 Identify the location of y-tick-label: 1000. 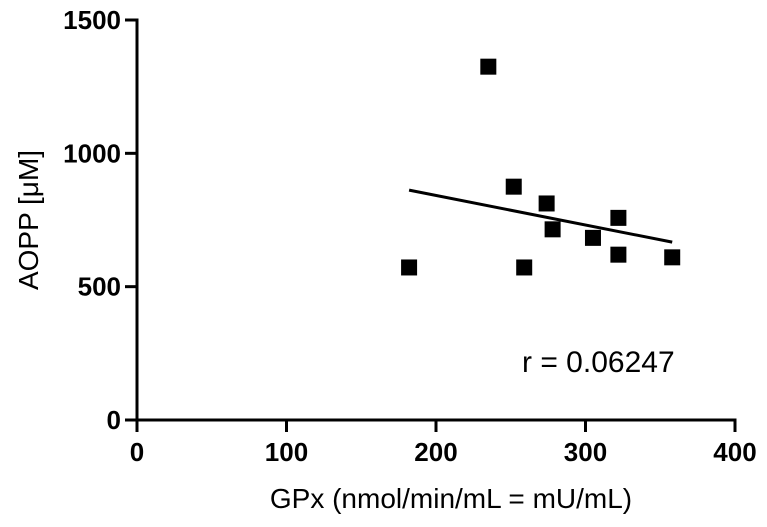
(92, 153).